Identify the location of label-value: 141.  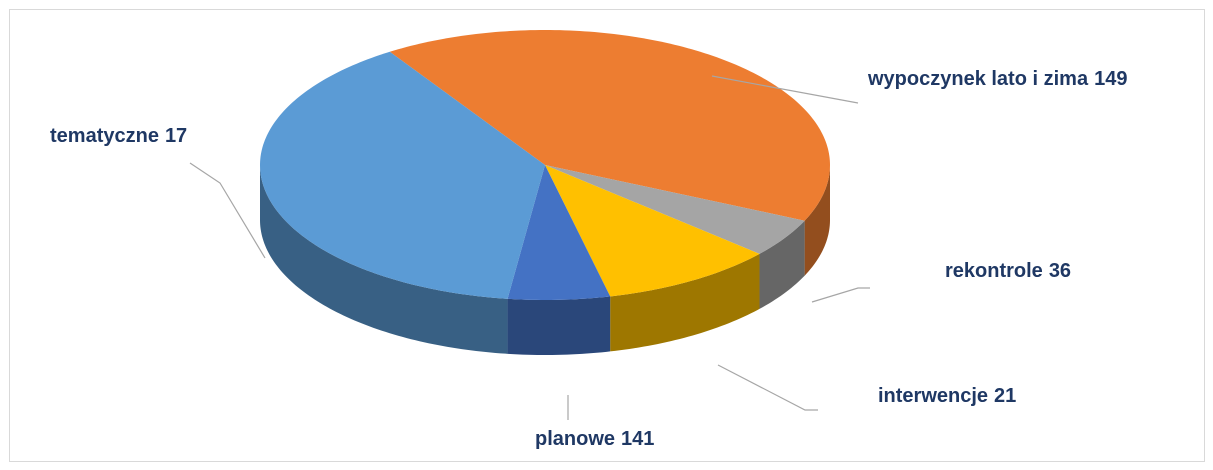
(637, 439).